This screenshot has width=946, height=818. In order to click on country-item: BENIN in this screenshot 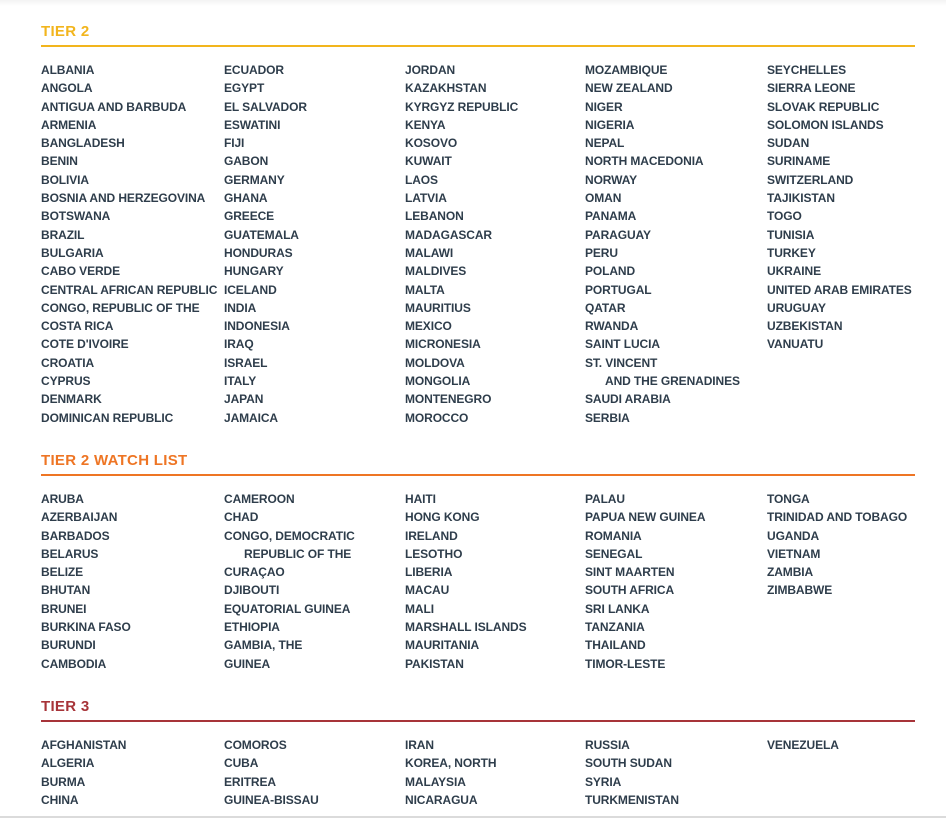, I will do `click(59, 161)`.